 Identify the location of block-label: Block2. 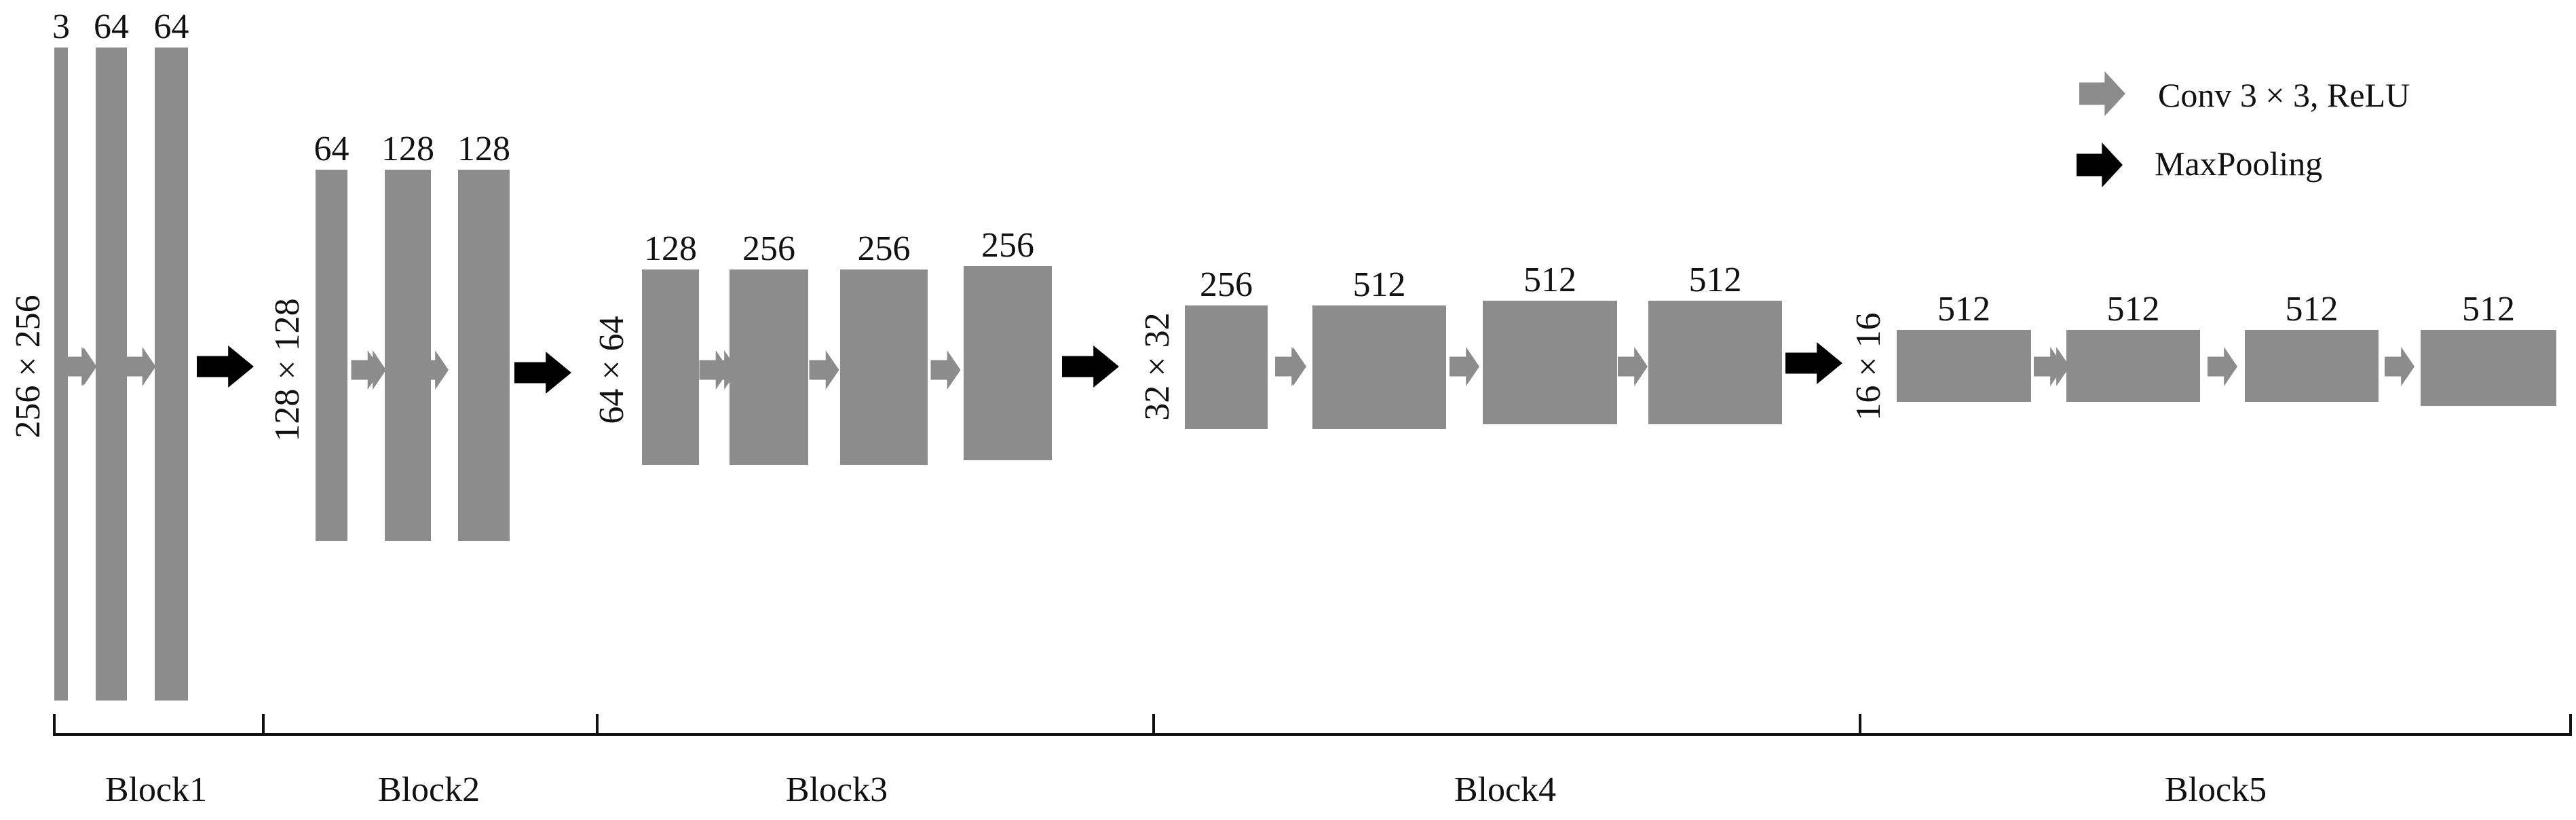
(429, 789).